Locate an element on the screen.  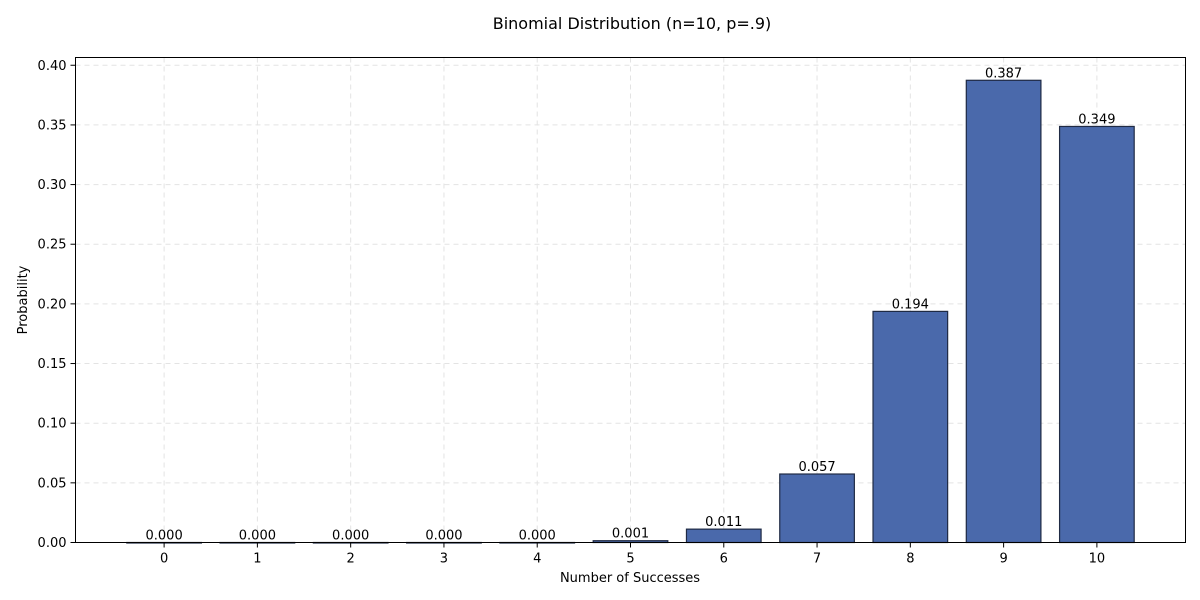
x-axis-label: Number of Successes is located at coordinates (630, 578).